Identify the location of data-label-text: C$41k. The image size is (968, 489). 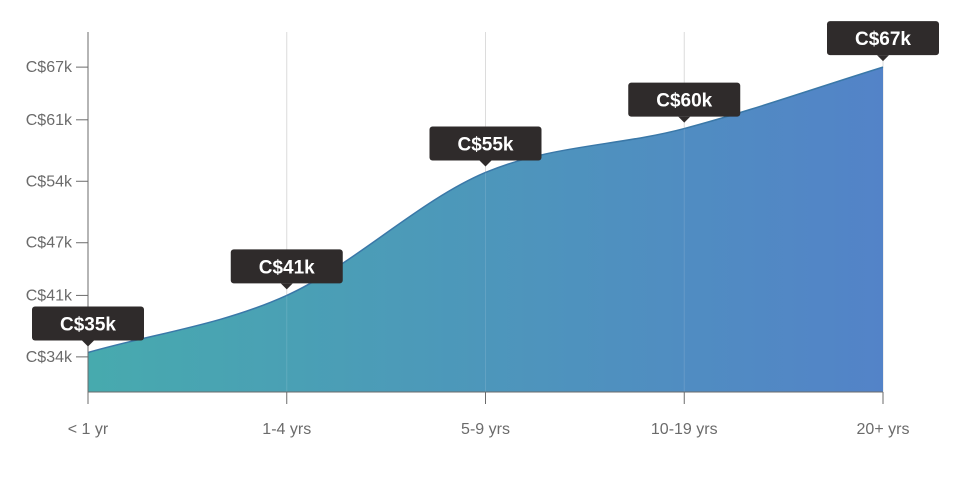
(287, 267).